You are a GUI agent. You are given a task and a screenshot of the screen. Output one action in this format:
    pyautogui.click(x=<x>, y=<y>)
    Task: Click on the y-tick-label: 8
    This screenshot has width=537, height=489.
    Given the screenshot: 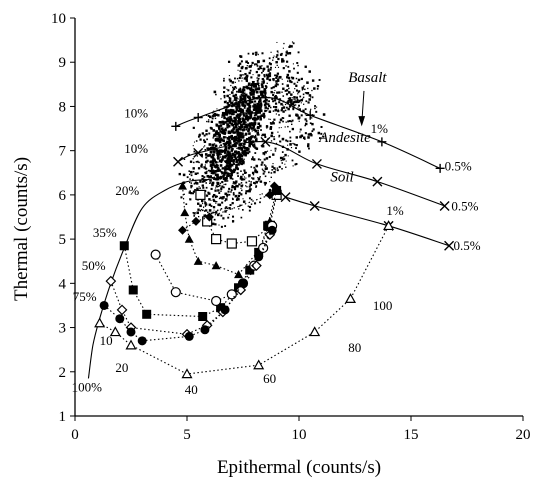 What is the action you would take?
    pyautogui.click(x=63, y=107)
    